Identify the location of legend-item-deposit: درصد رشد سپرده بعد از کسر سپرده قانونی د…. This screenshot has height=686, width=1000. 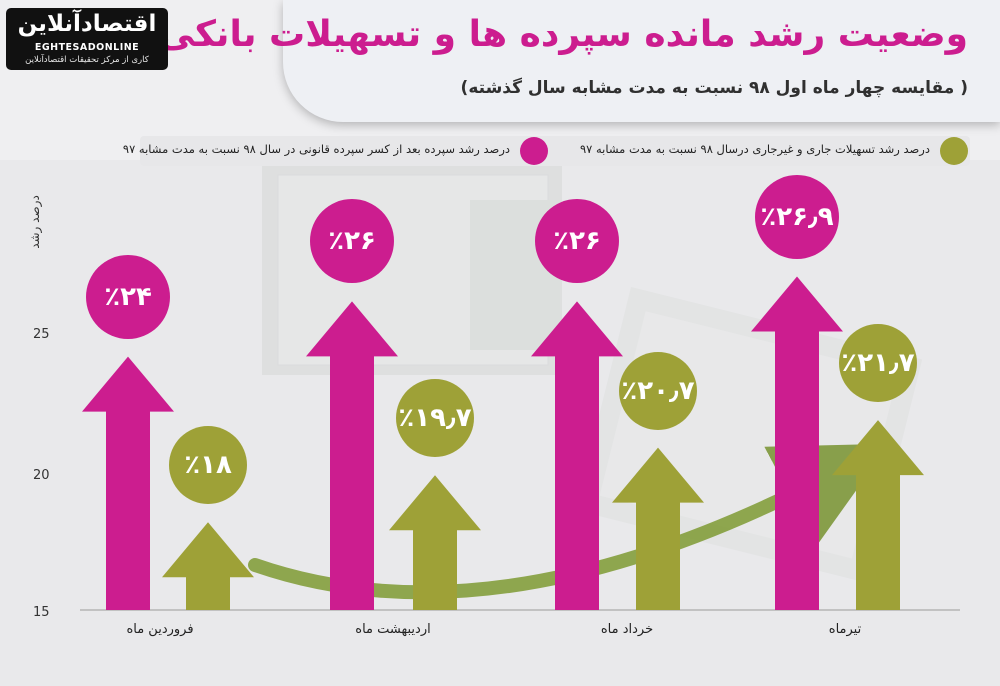
(336, 151).